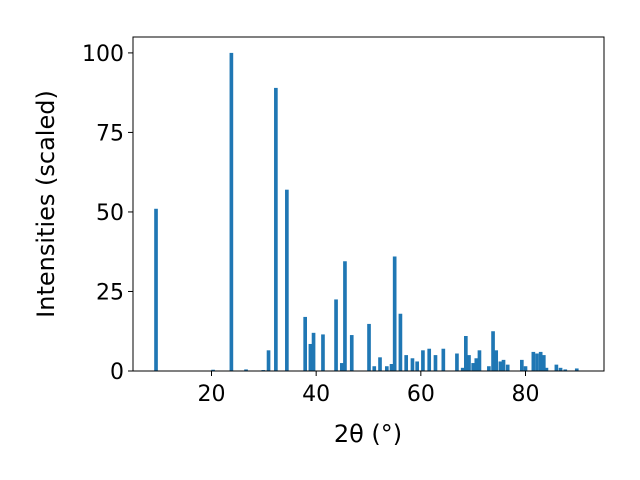 The image size is (640, 480). I want to click on y-ticks: 0 25 50 75 100, so click(107, 213).